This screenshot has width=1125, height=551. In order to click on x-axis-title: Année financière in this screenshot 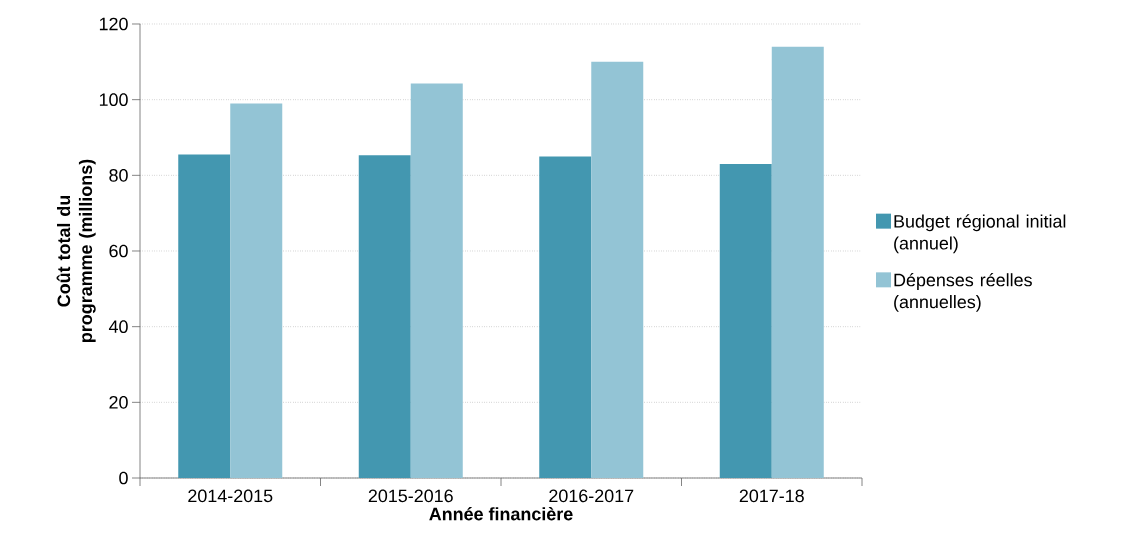, I will do `click(501, 514)`.